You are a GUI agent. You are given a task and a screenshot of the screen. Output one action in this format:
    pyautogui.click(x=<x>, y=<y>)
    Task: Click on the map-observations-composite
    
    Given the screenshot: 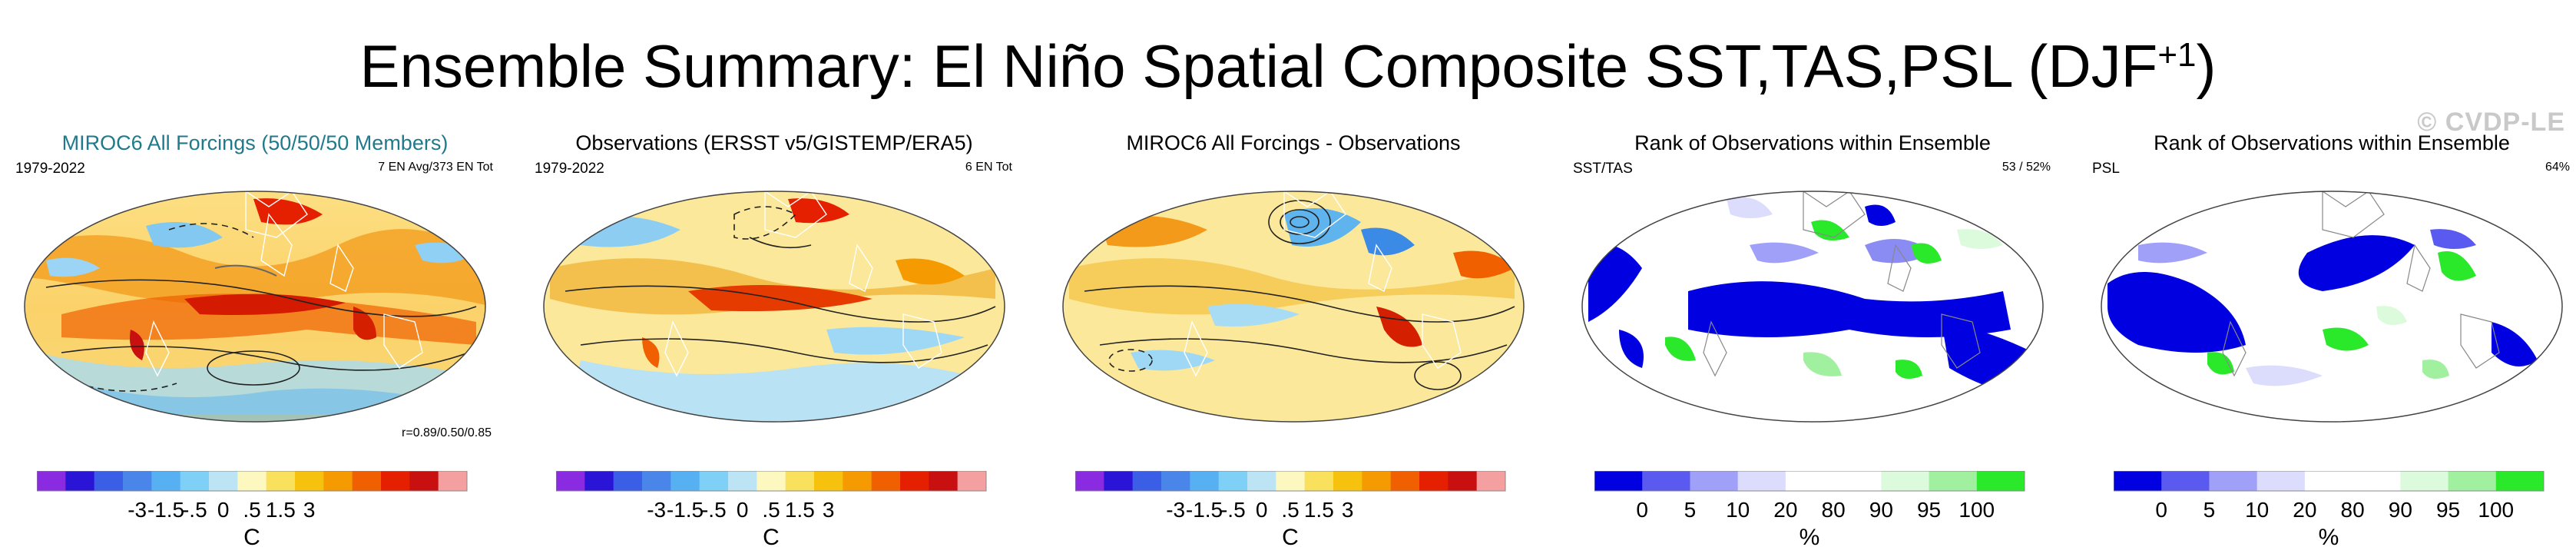 What is the action you would take?
    pyautogui.click(x=774, y=307)
    